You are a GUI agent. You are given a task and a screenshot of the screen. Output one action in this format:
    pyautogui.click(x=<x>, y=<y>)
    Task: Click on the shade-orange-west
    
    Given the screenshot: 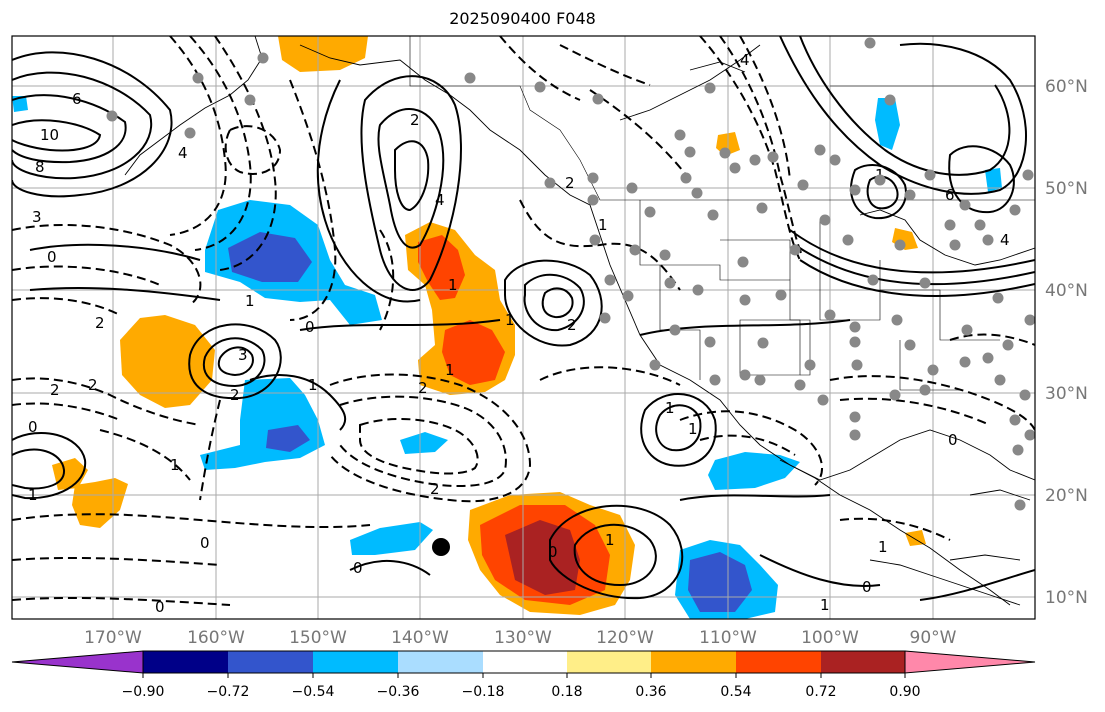 What is the action you would take?
    pyautogui.click(x=167, y=361)
    